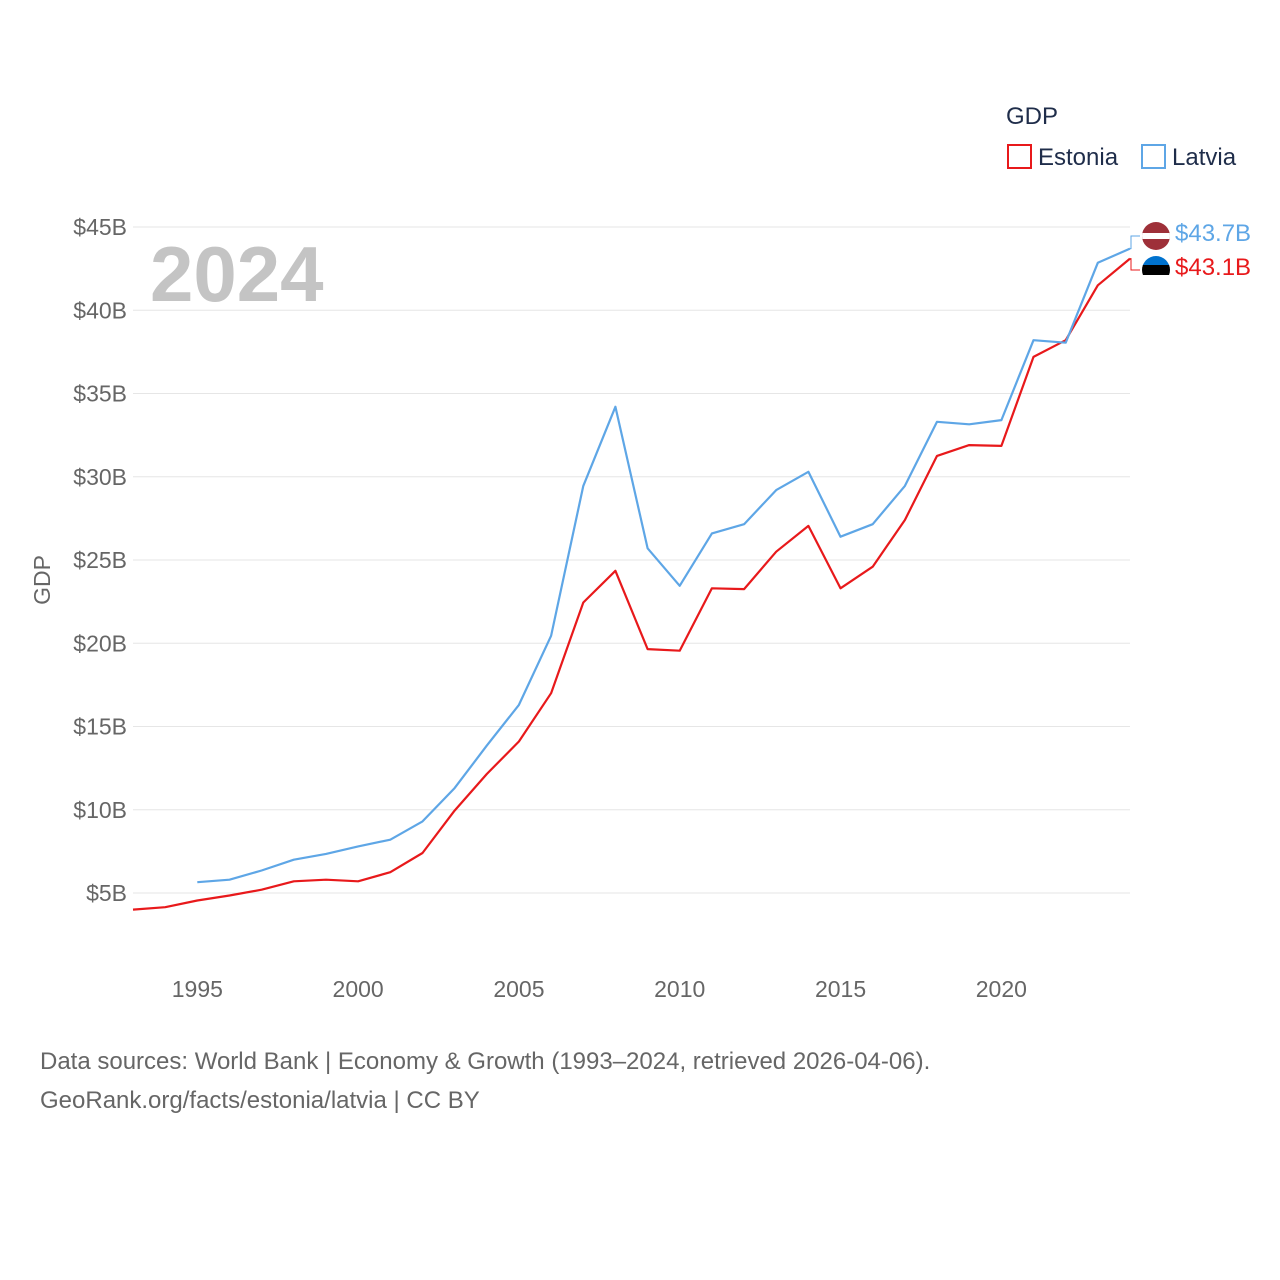 The width and height of the screenshot is (1280, 1280). What do you see at coordinates (100, 727) in the screenshot?
I see `y-tick-label: $15B` at bounding box center [100, 727].